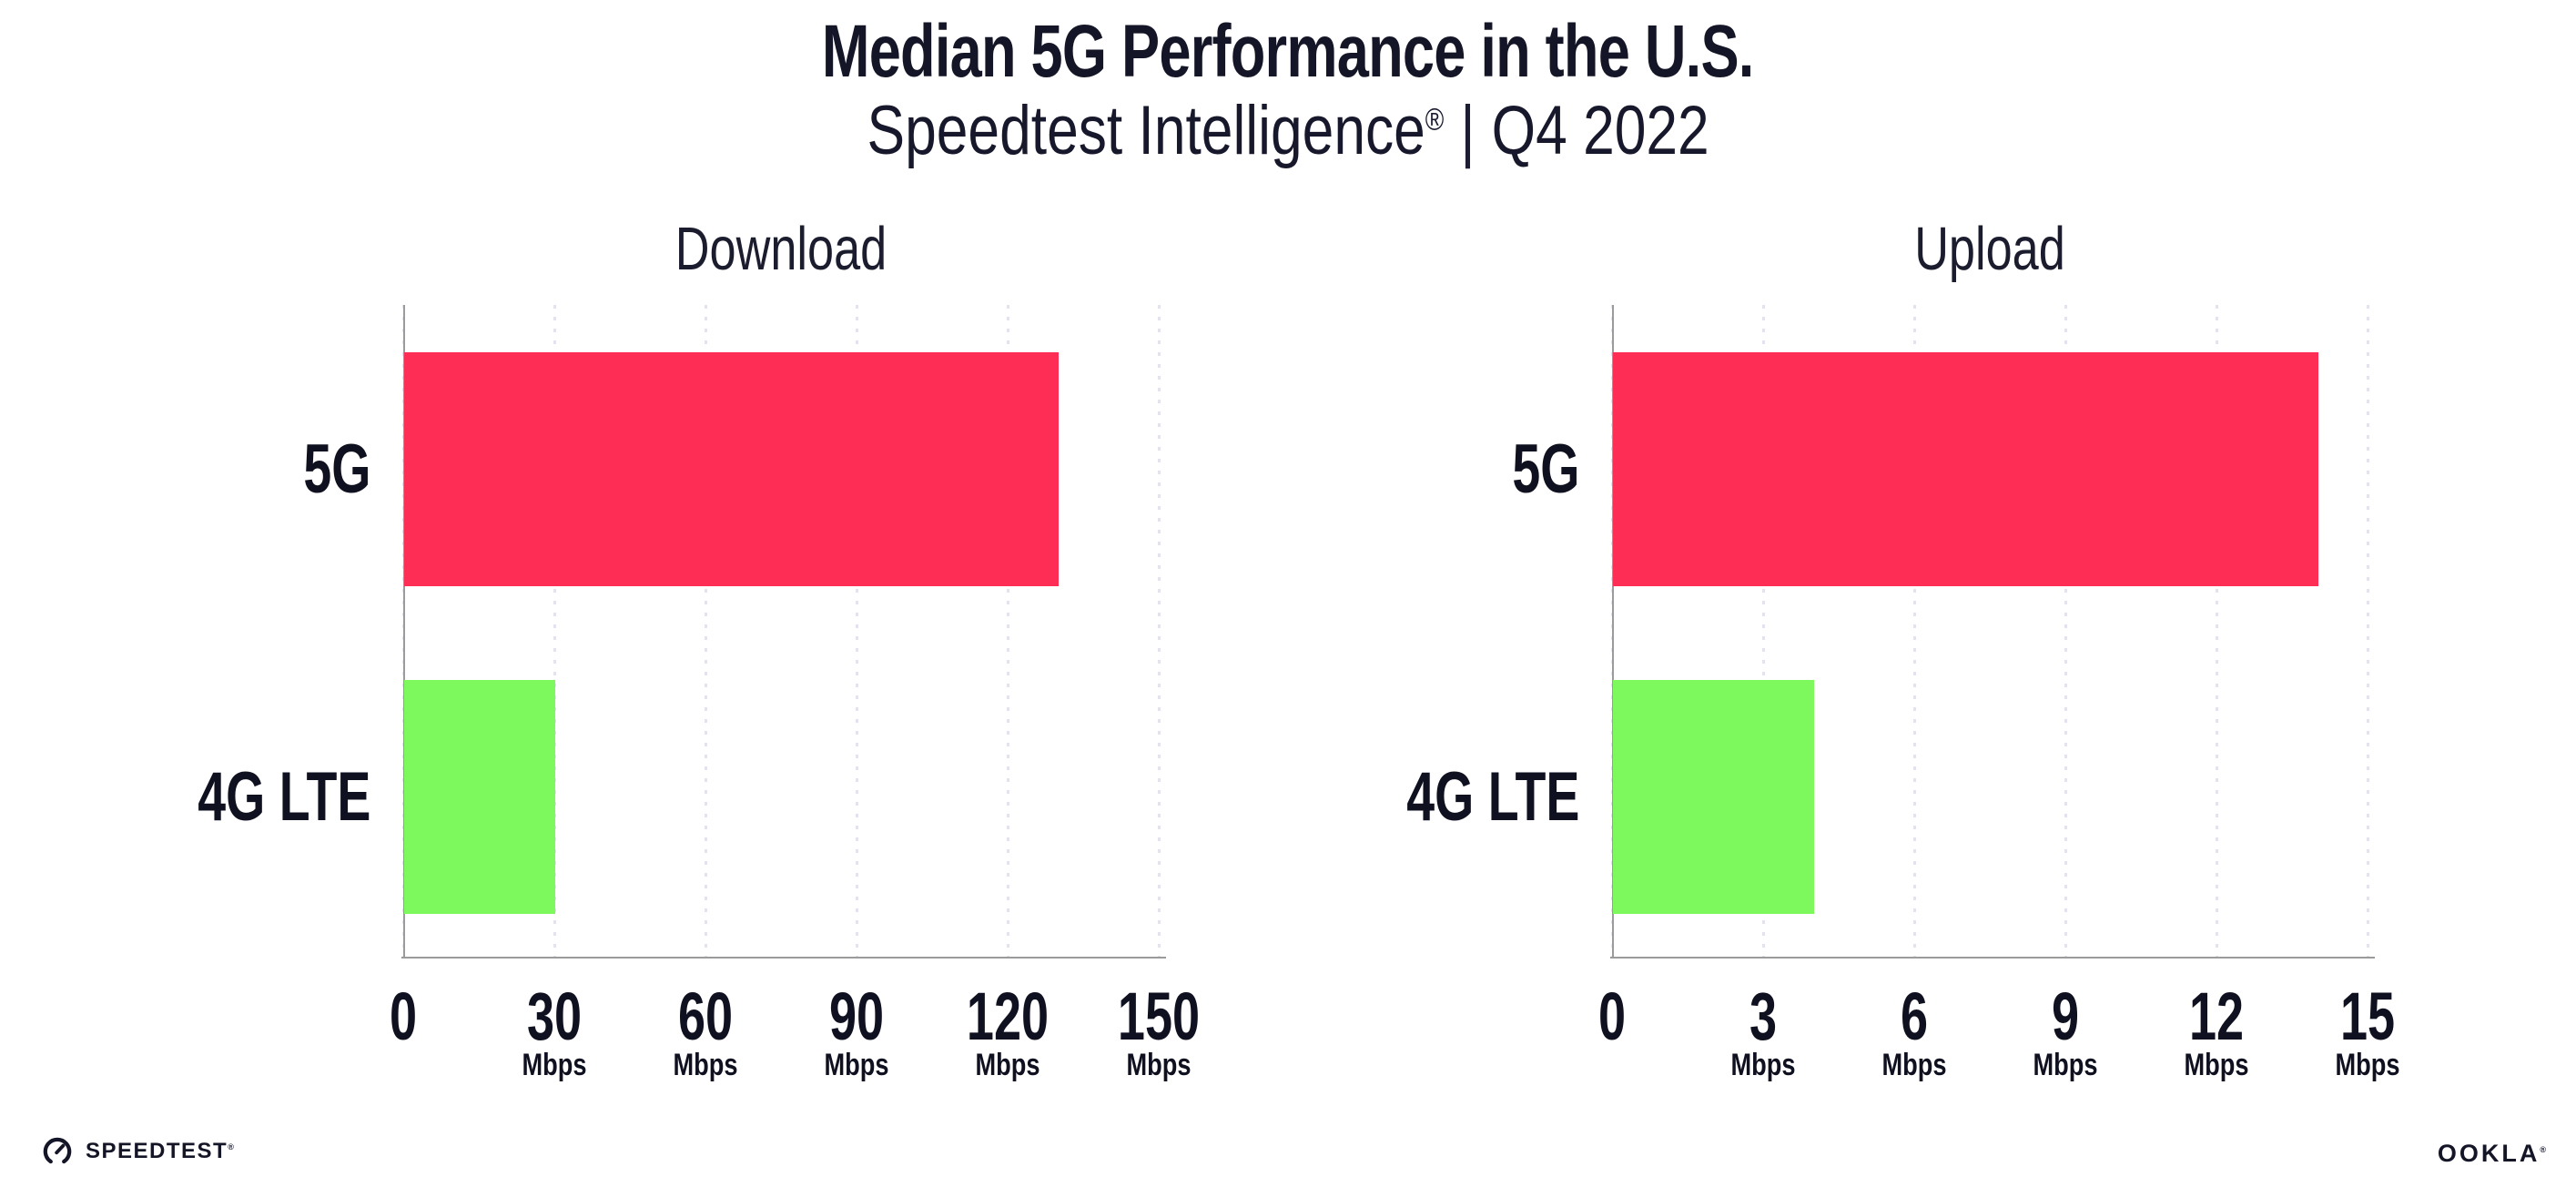 This screenshot has height=1197, width=2576. Describe the element at coordinates (554, 1017) in the screenshot. I see `x-tick-label: 30` at that location.